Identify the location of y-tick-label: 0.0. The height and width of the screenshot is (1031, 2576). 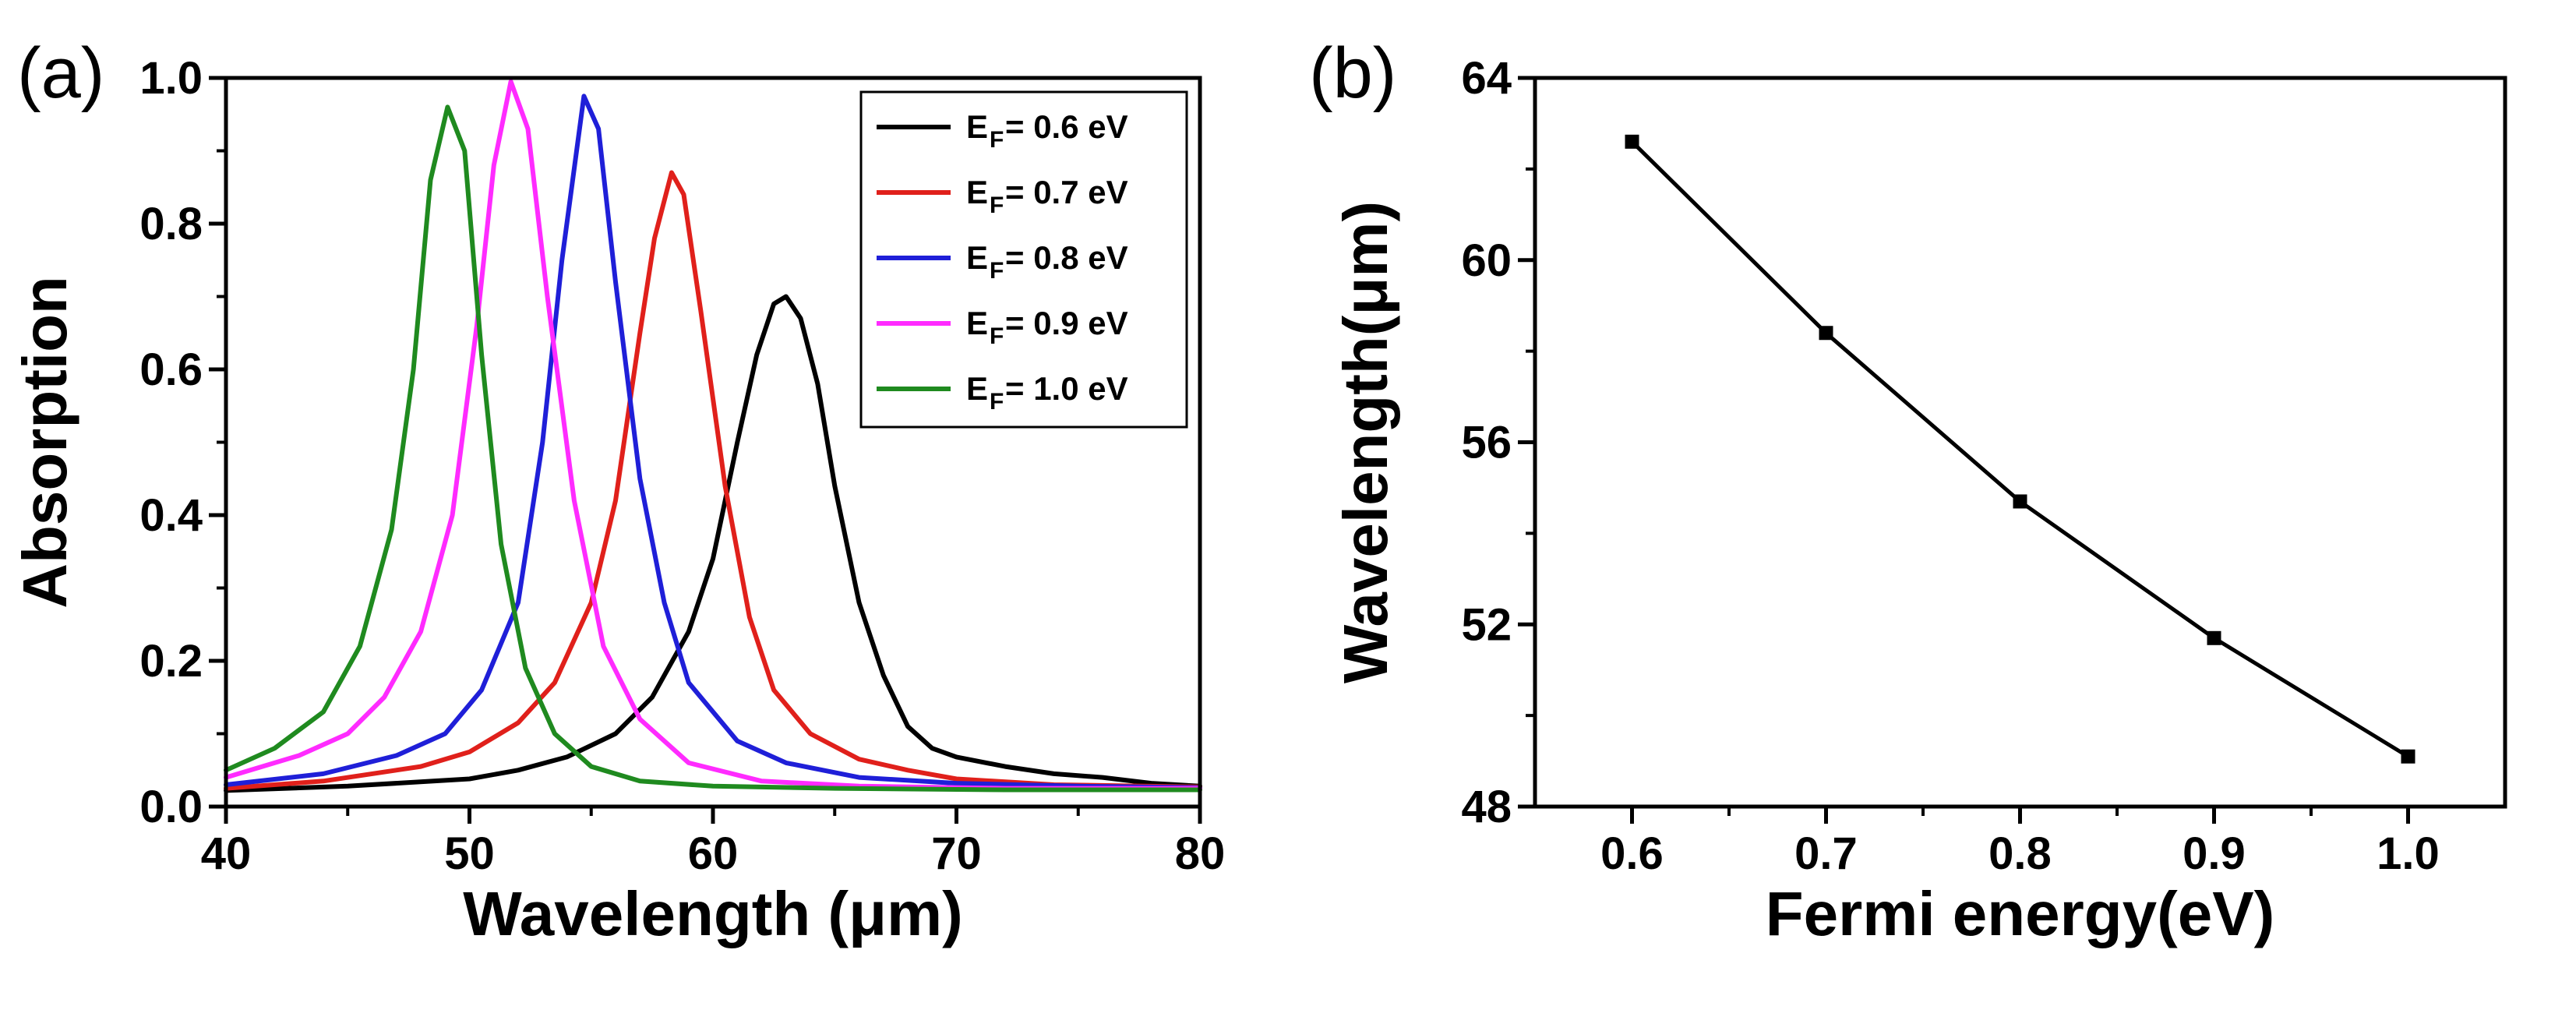
(171, 807).